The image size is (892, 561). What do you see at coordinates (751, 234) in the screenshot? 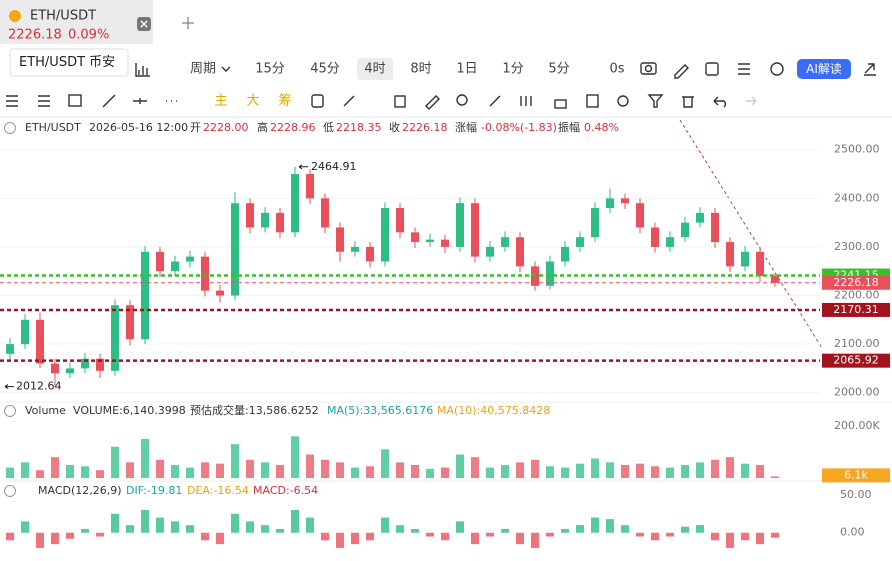
I see `trend-line` at bounding box center [751, 234].